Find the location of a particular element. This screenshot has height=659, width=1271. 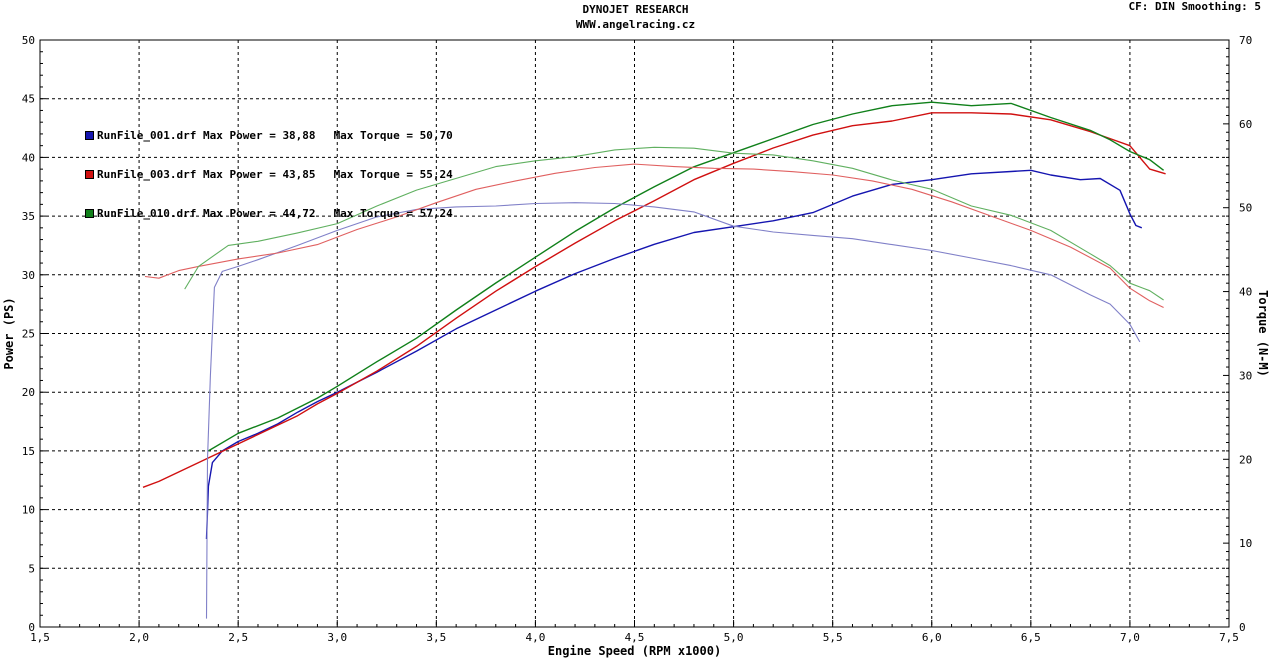

y-left-axis-label: Power (PS) is located at coordinates (9, 333).